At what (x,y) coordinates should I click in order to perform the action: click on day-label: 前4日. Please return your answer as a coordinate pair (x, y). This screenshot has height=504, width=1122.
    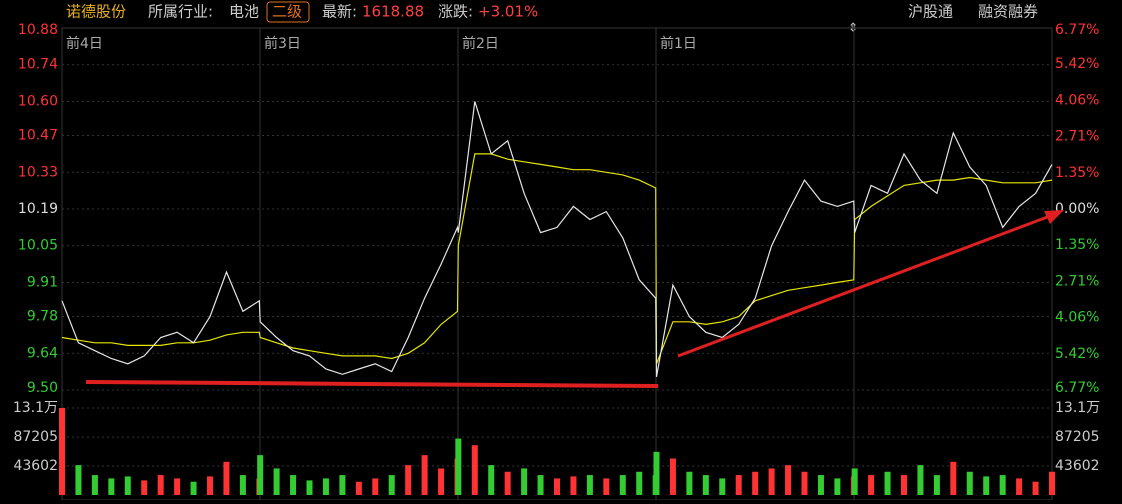
    Looking at the image, I should click on (84, 43).